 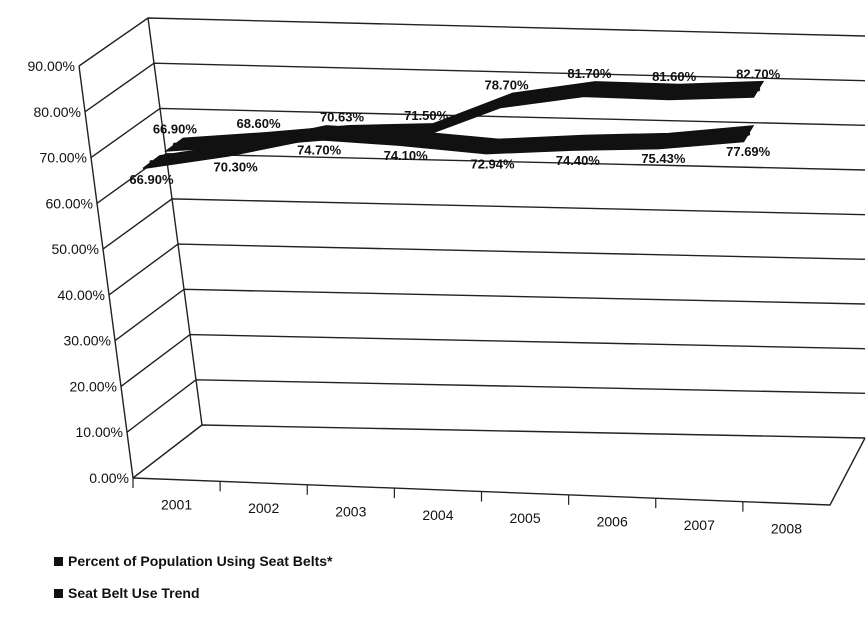 I want to click on data-label-s1-4: 72.94%, so click(x=492, y=163).